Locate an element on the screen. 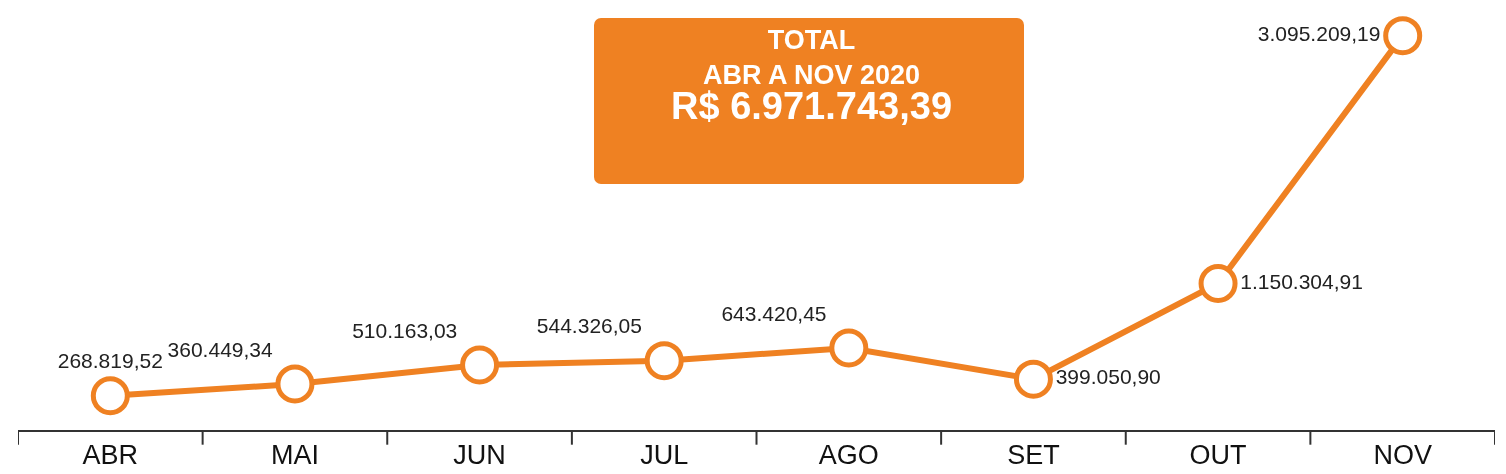 This screenshot has height=474, width=1506. x-tick-label: ABR is located at coordinates (110, 455).